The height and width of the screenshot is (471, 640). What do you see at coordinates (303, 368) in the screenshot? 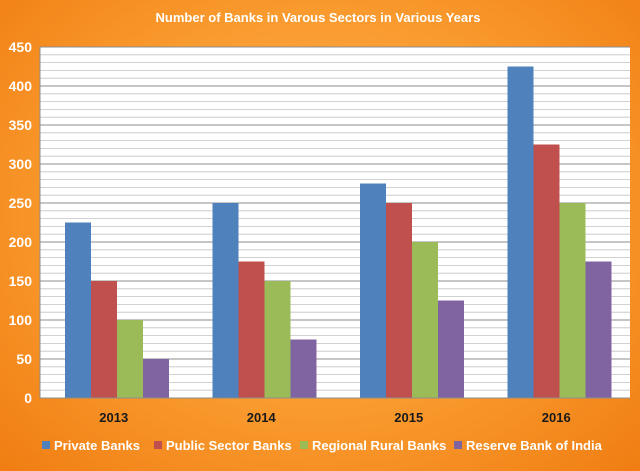
I see `bar-reserve-bank-of-india-2014` at bounding box center [303, 368].